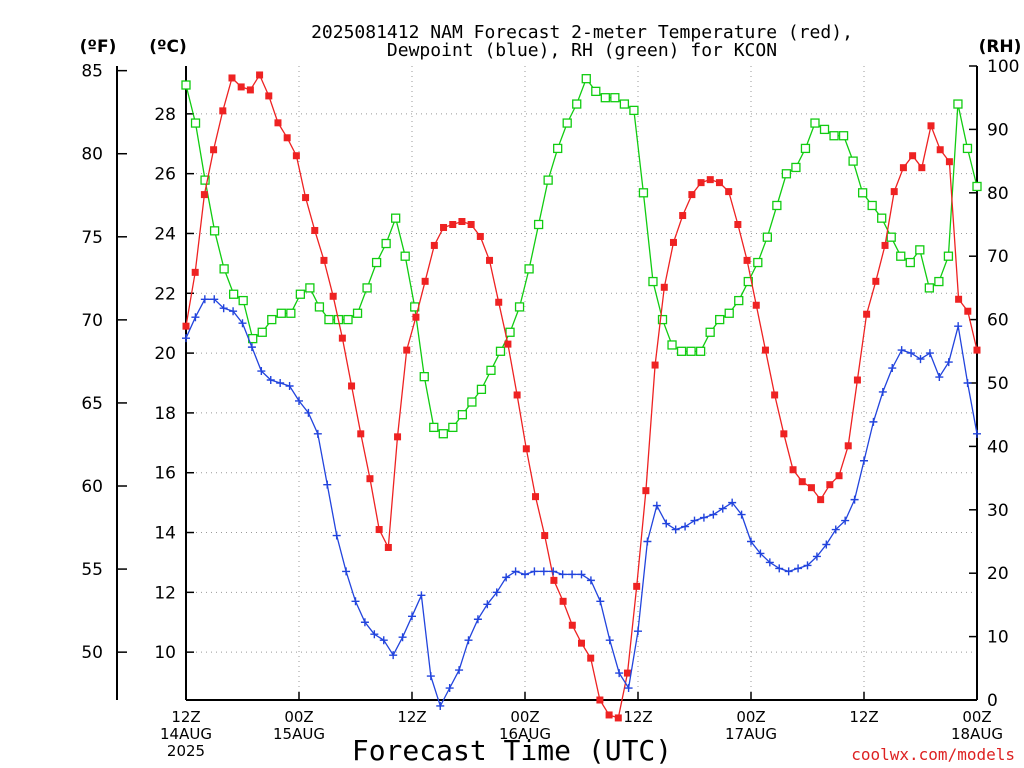 The height and width of the screenshot is (768, 1024). What do you see at coordinates (998, 511) in the screenshot?
I see `rh-tick-label: 30` at bounding box center [998, 511].